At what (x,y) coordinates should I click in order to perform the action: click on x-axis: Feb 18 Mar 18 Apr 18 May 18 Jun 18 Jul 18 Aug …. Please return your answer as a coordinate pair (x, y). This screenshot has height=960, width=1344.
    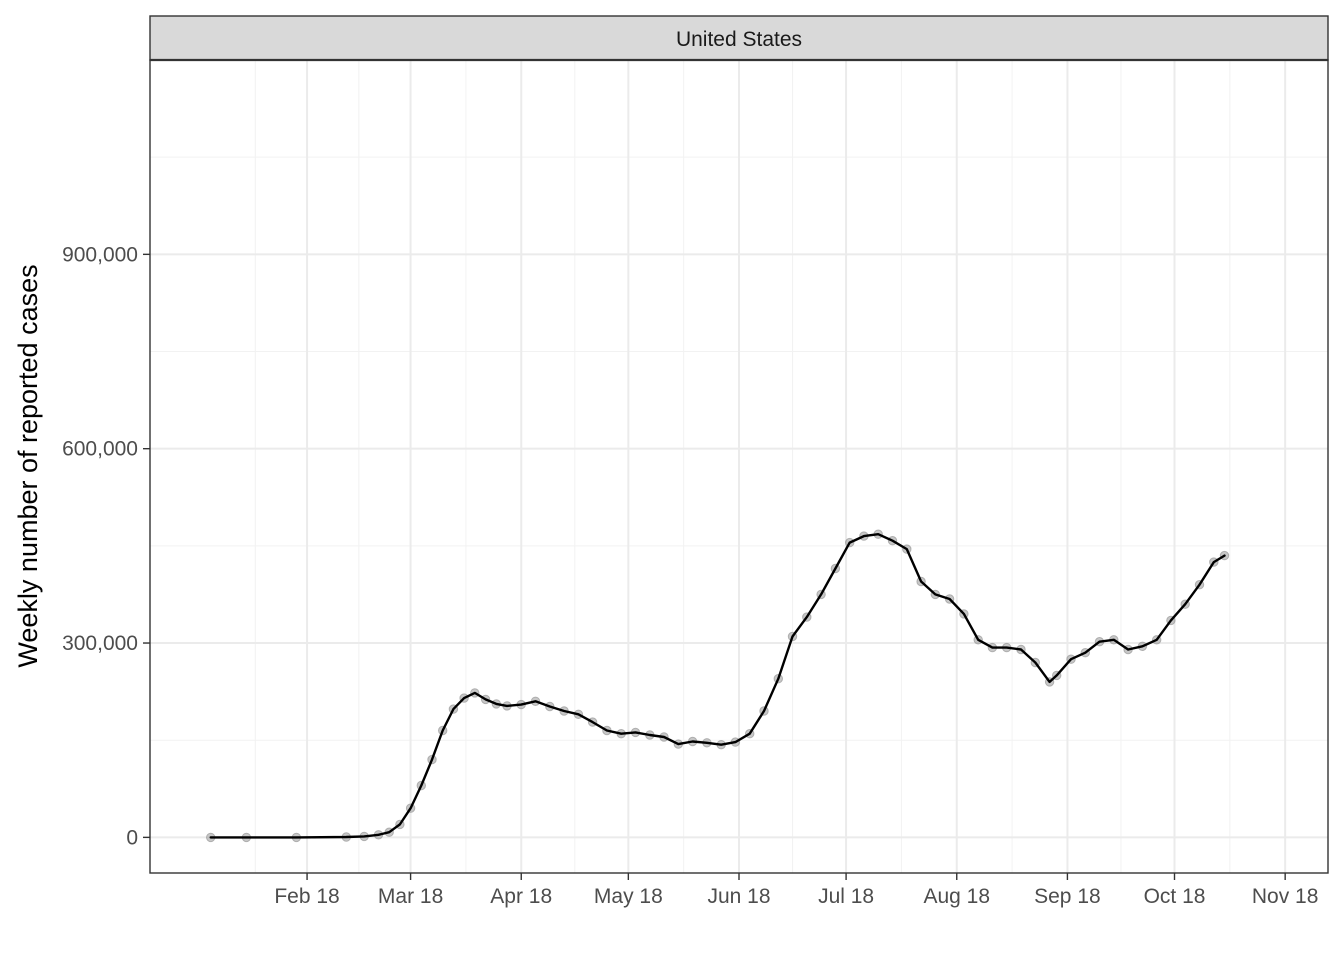
    Looking at the image, I should click on (796, 890).